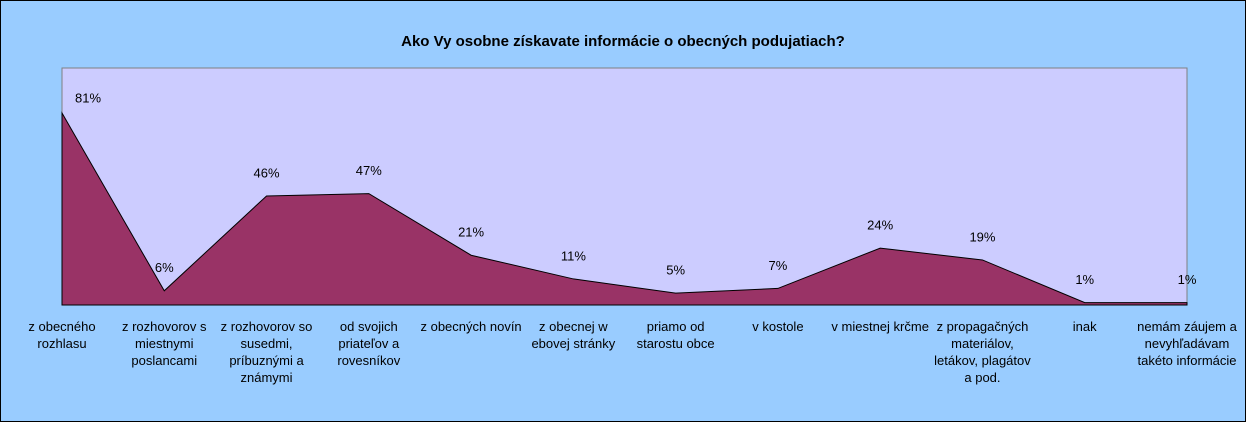 This screenshot has width=1246, height=422. What do you see at coordinates (62, 335) in the screenshot?
I see `x-tick-label: z obecného rozhlasu` at bounding box center [62, 335].